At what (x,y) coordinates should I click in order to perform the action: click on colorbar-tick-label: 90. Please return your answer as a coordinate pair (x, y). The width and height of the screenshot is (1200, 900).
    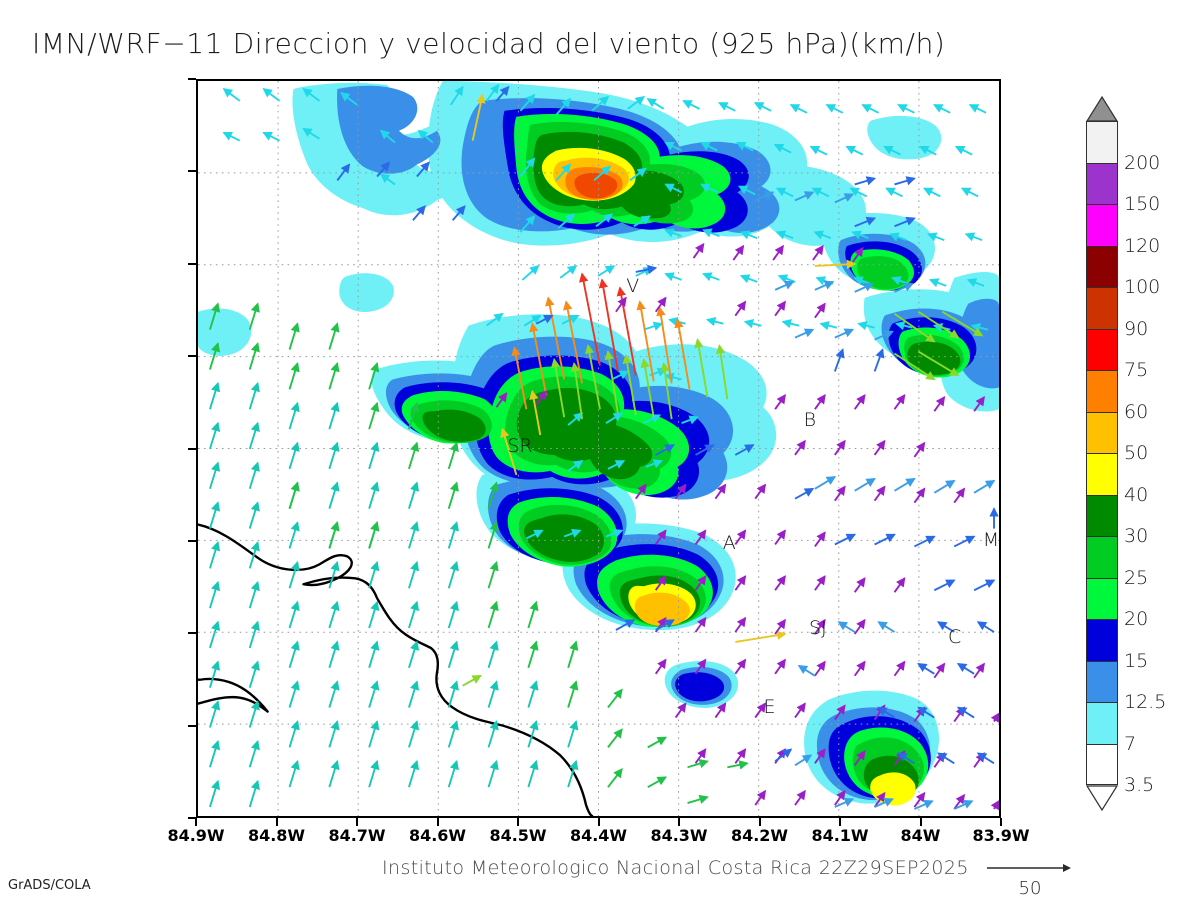
    Looking at the image, I should click on (1136, 328).